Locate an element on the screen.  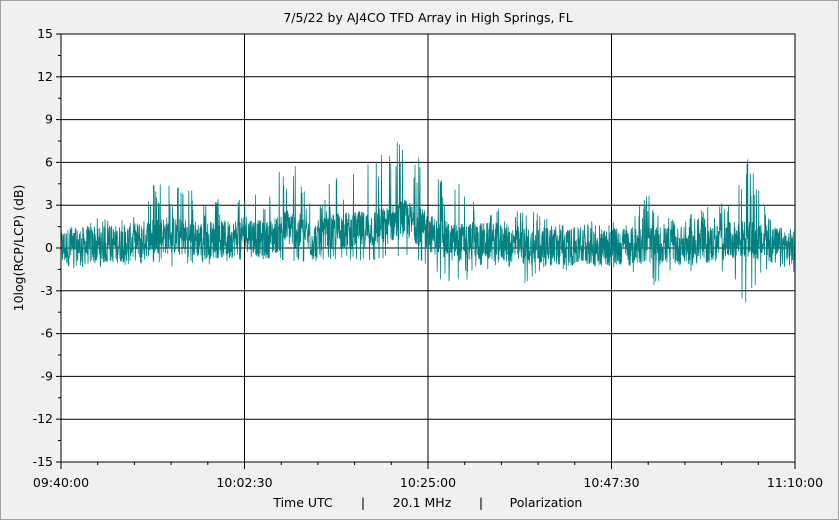
x-tick-label: 10:25:00 is located at coordinates (428, 482).